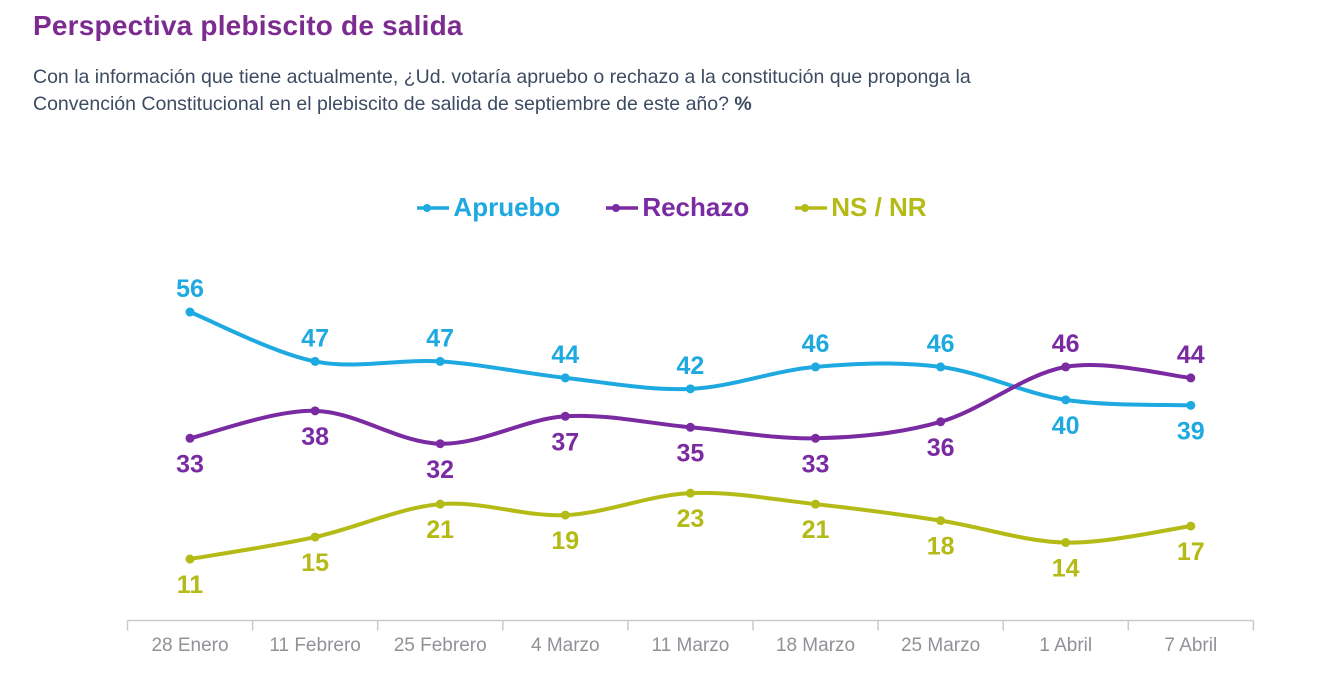  I want to click on rechazo-value-label-6: 36, so click(941, 448).